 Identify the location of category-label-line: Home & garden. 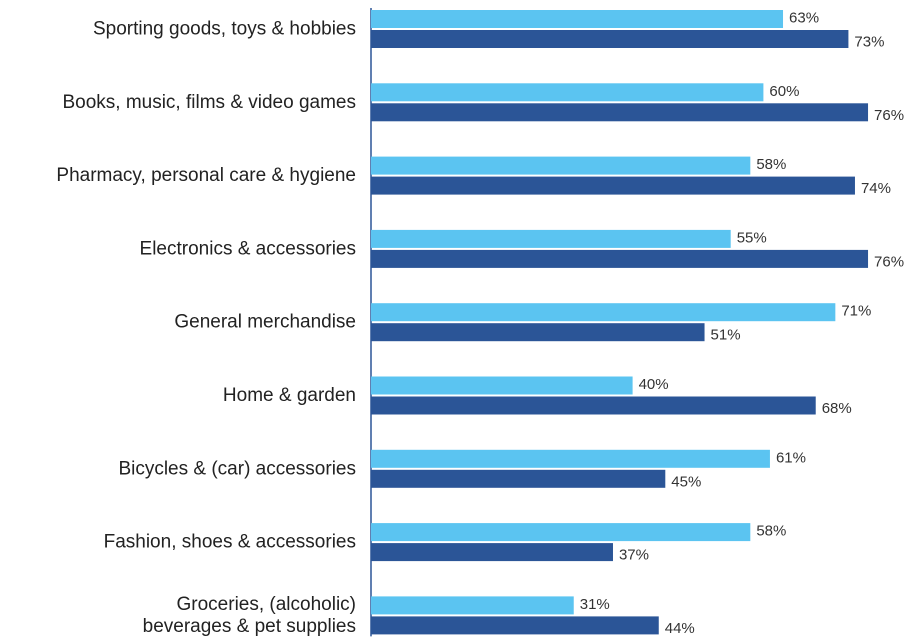
(289, 395).